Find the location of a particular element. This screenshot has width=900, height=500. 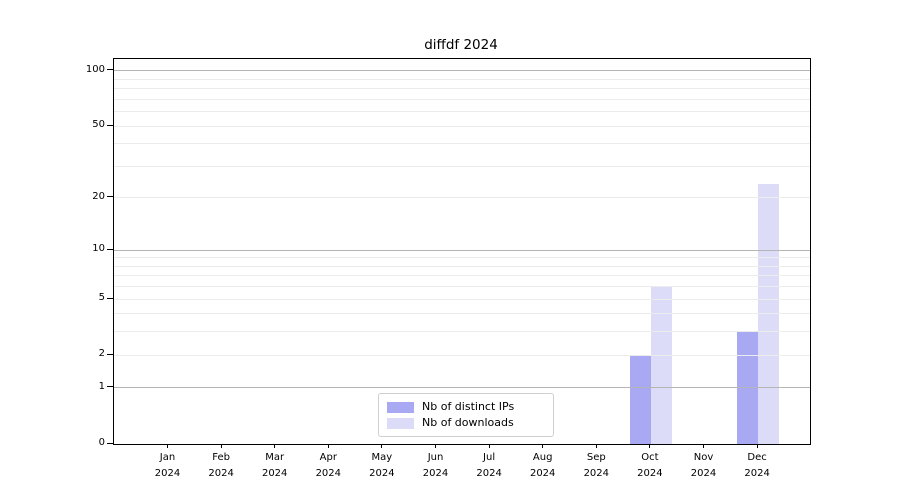

chart-title: diffdf 2024 is located at coordinates (461, 45).